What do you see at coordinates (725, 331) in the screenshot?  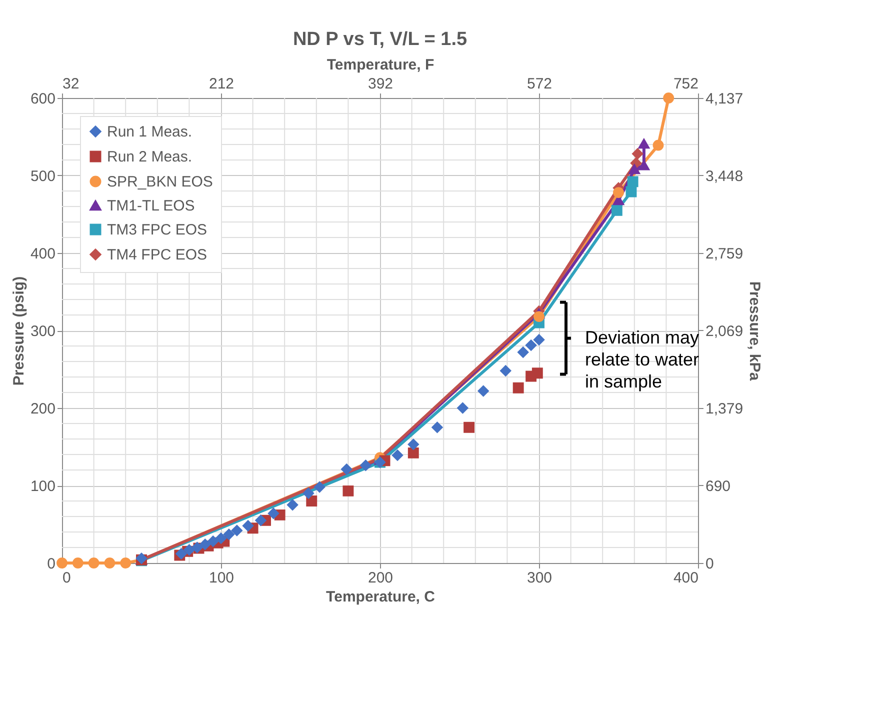 I see `y2-tick-label: 2,069` at bounding box center [725, 331].